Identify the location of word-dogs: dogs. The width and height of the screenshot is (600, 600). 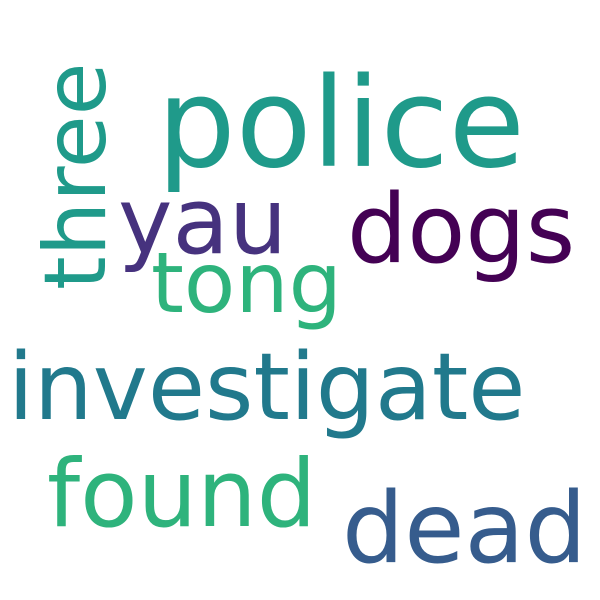
(461, 230).